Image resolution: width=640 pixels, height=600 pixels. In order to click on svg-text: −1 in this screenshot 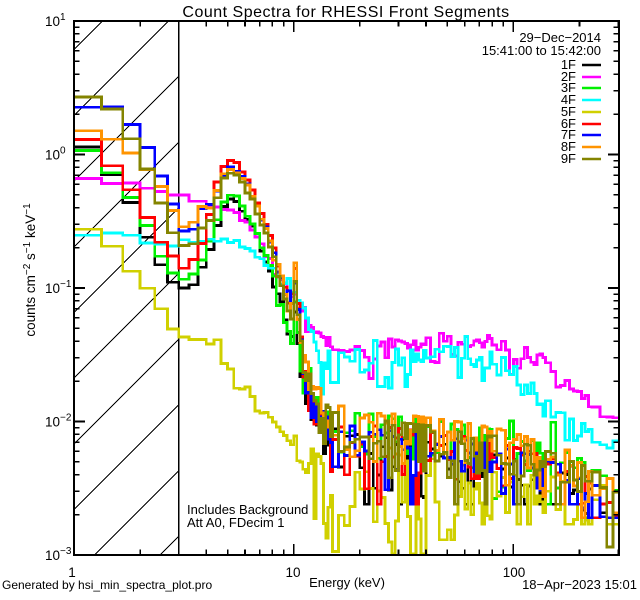, I will do `click(66, 284)`.